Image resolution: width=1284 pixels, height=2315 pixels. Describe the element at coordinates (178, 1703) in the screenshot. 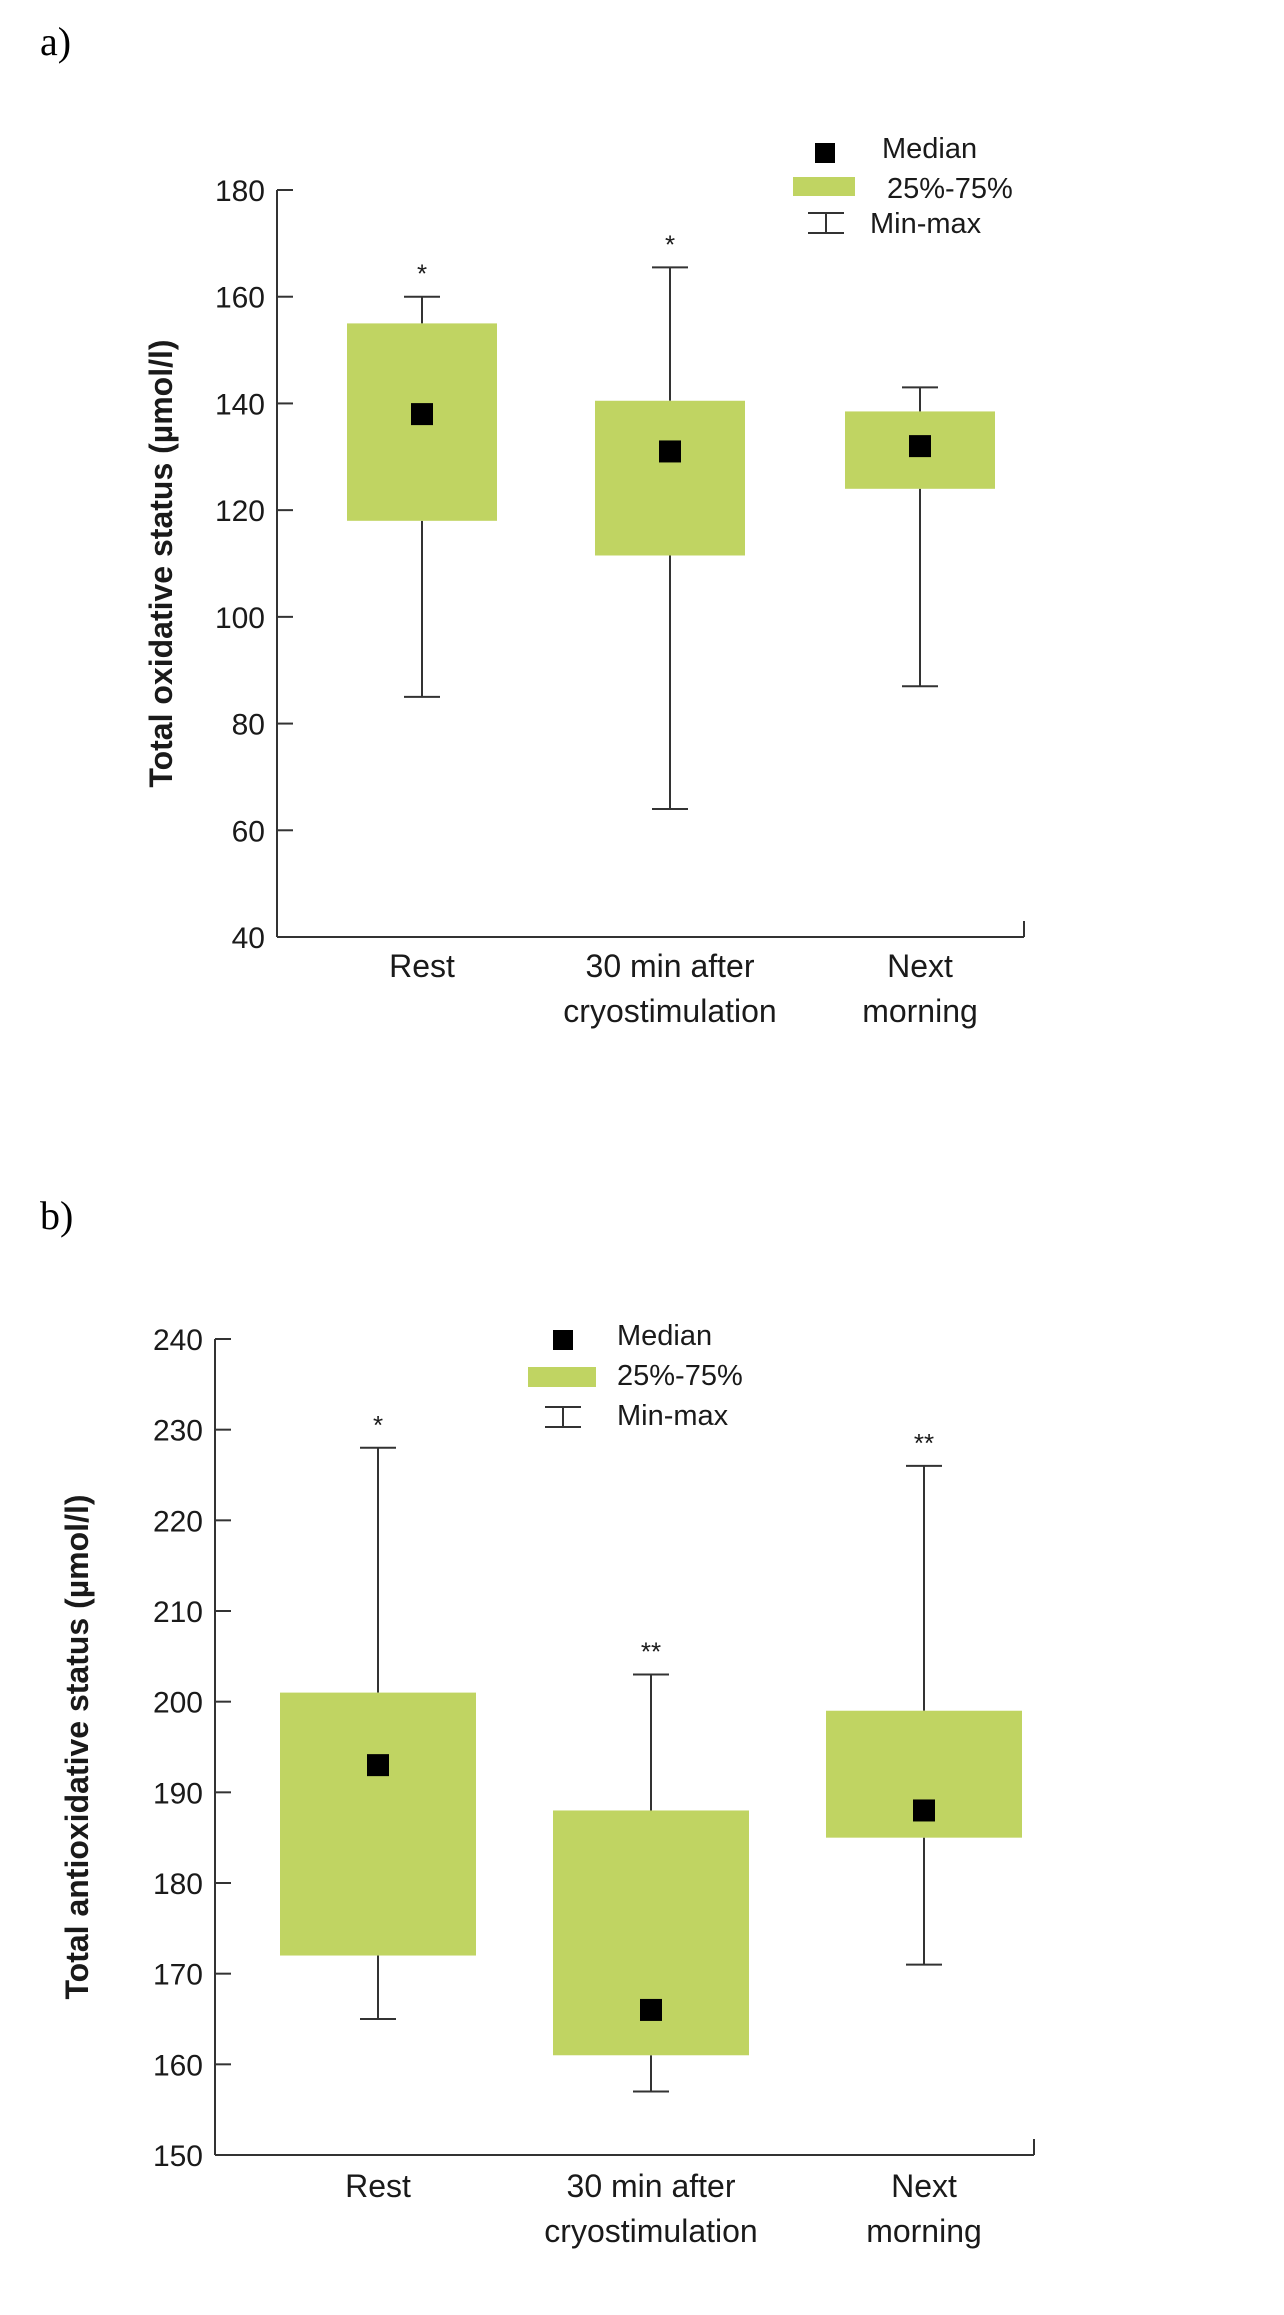

I see `y-tick-label: 200` at that location.